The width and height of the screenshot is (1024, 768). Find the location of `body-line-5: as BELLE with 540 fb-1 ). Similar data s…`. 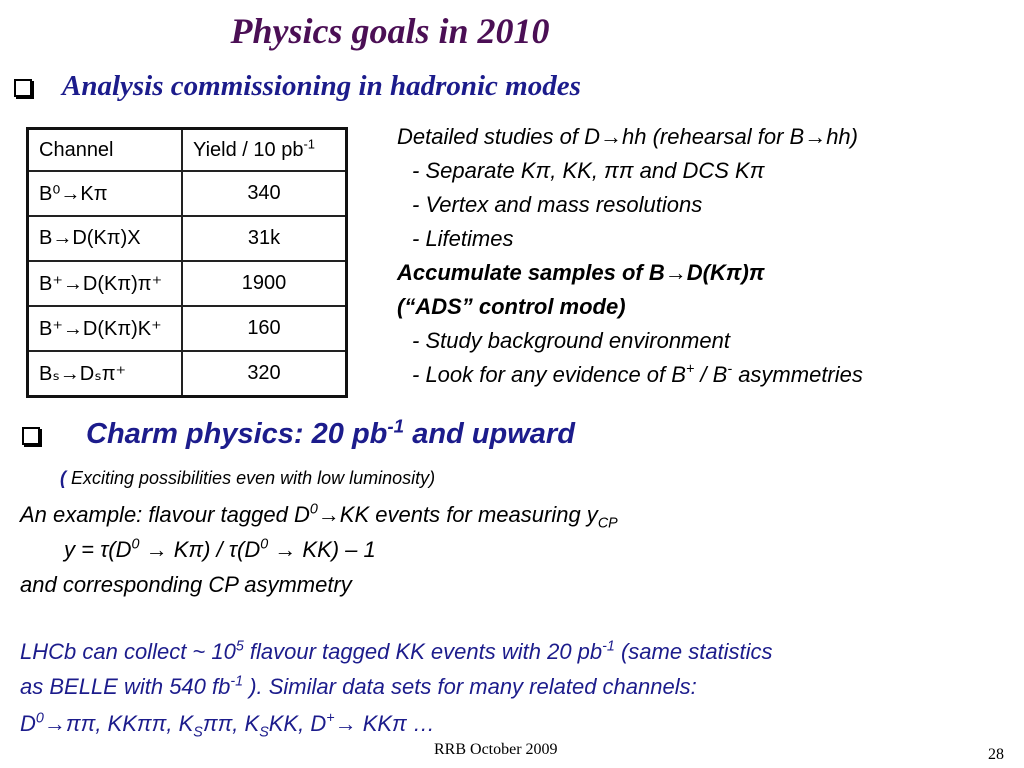

body-line-5: as BELLE with 540 fb-1 ). Similar data s… is located at coordinates (358, 686).